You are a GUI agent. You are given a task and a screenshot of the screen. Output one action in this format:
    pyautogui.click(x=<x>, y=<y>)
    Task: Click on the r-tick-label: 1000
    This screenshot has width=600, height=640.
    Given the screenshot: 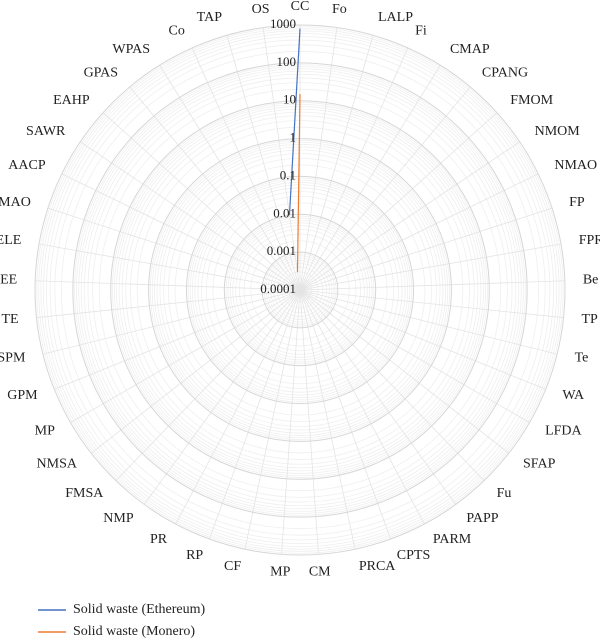 What is the action you would take?
    pyautogui.click(x=283, y=23)
    